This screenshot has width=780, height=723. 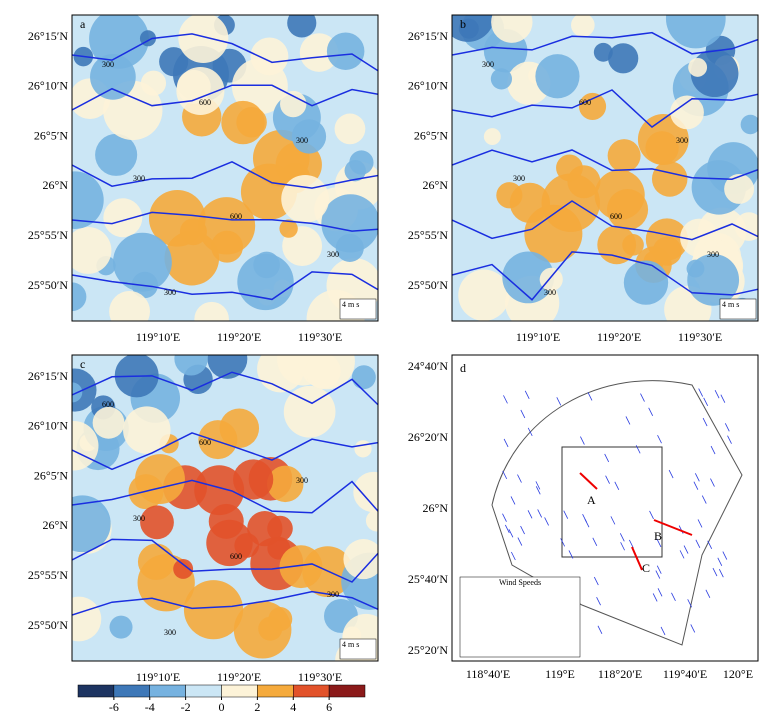 I want to click on coast, so click(x=617, y=513).